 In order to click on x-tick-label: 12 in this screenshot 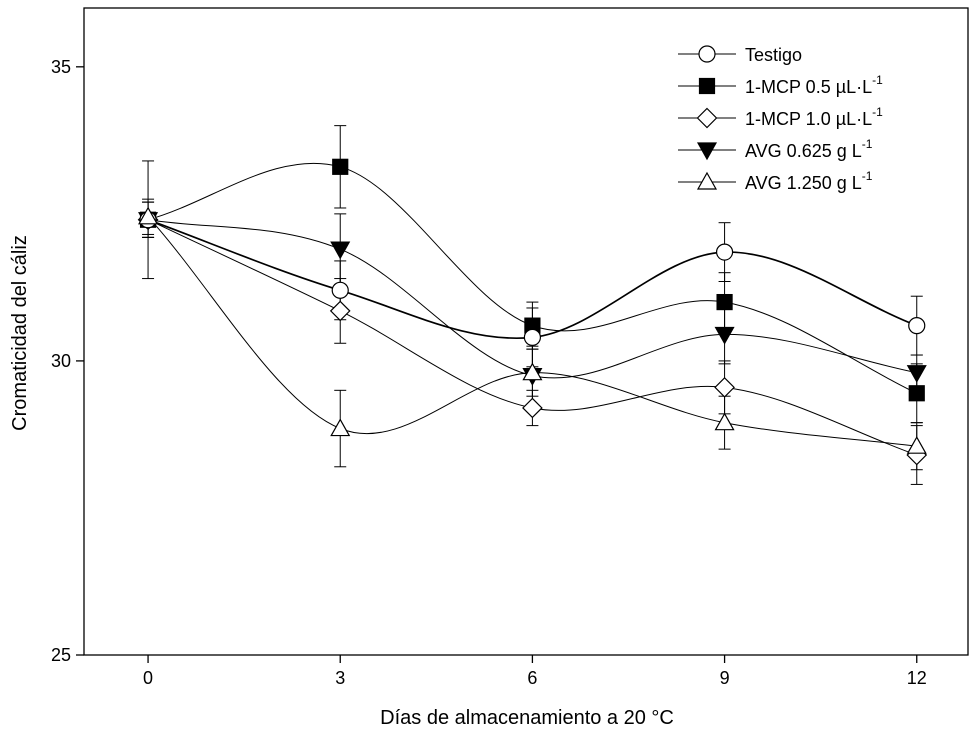, I will do `click(917, 678)`.